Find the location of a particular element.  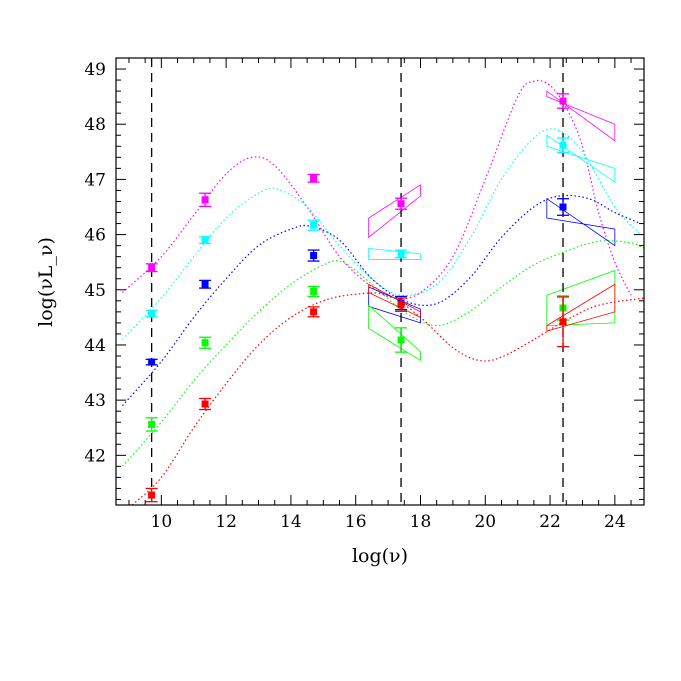

y-tick-label: 46 is located at coordinates (95, 236).